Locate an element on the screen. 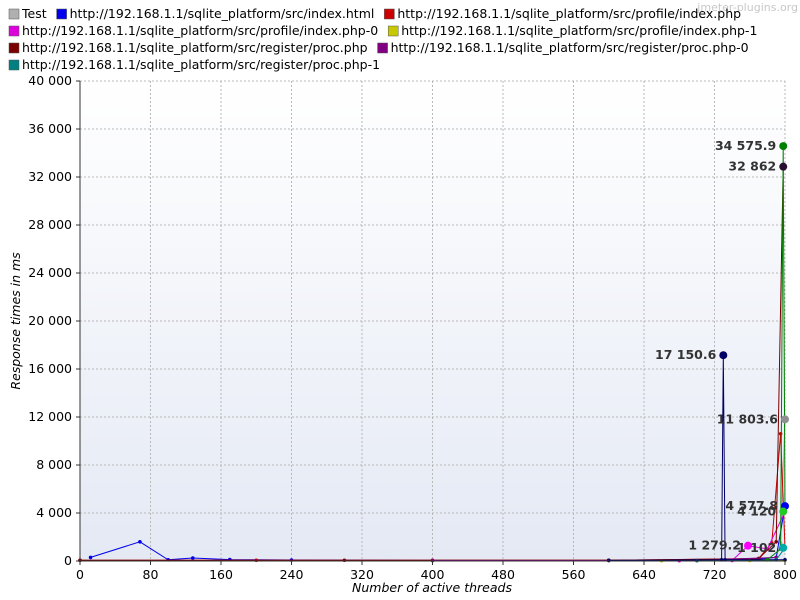 The width and height of the screenshot is (800, 600). y-tick-label: 40 000 is located at coordinates (50, 80).